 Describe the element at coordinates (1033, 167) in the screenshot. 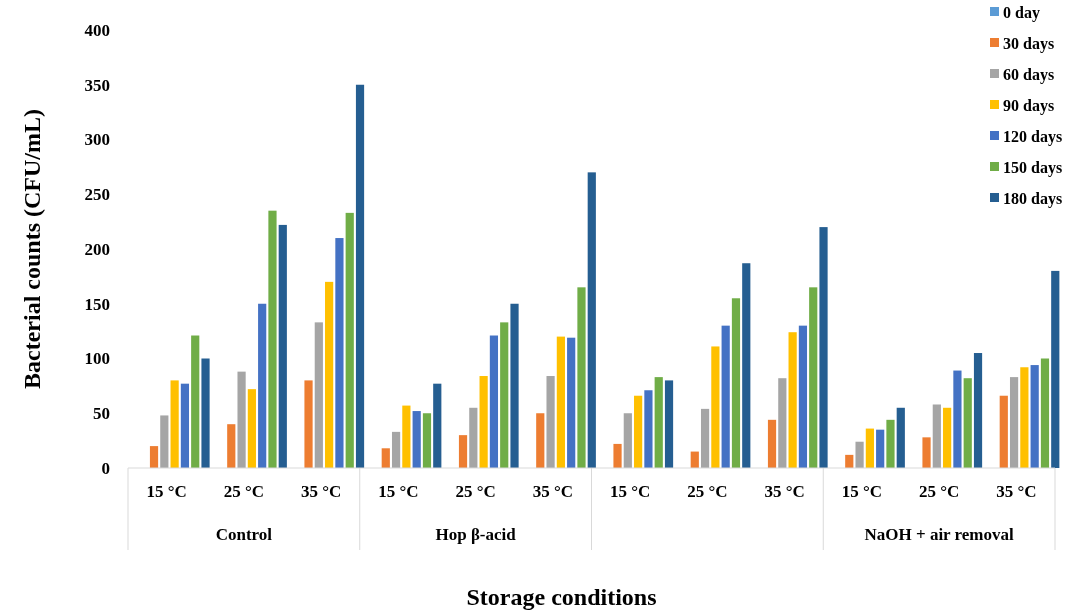

I see `legend-label: 150 days` at that location.